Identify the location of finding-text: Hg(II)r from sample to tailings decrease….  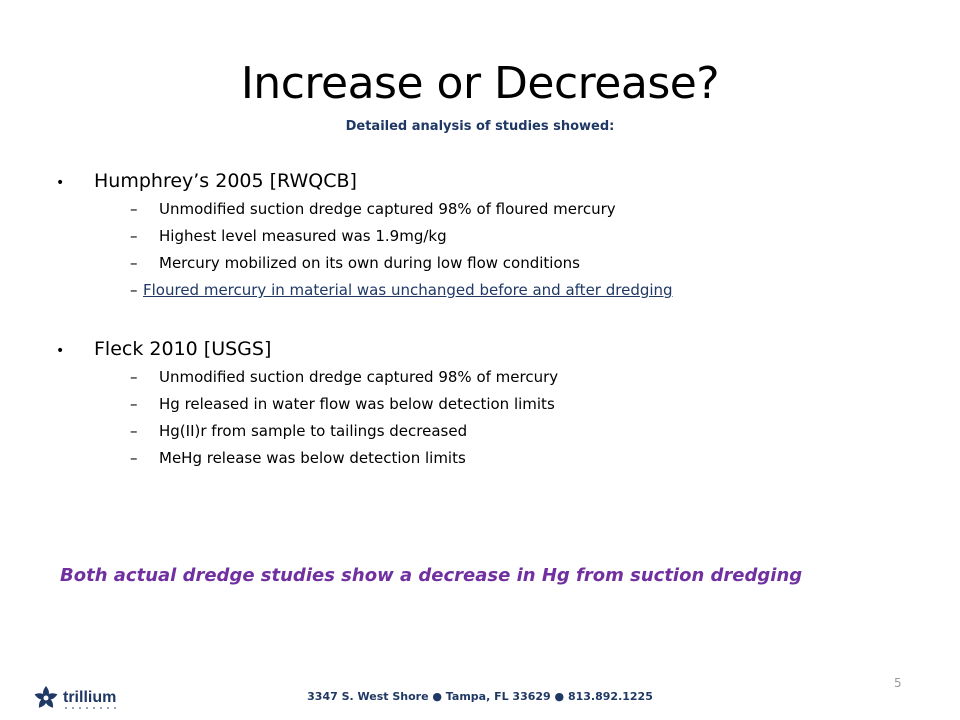
(313, 431).